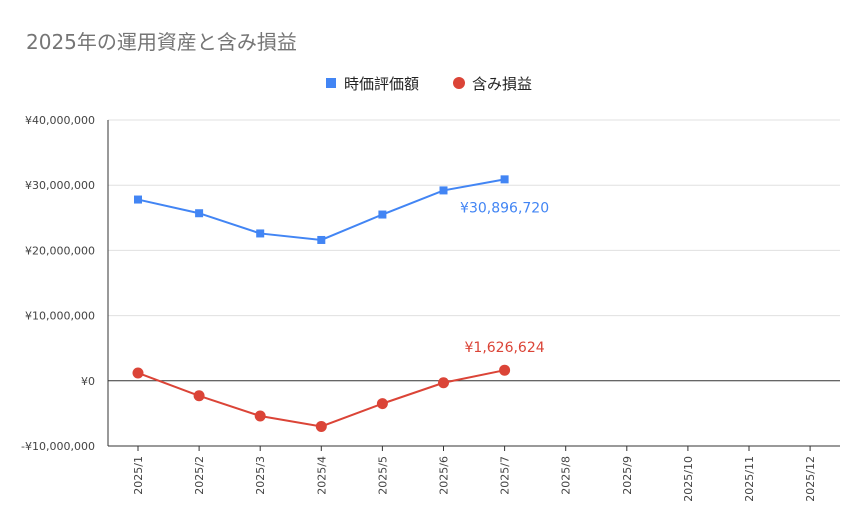 Image resolution: width=868 pixels, height=532 pixels. What do you see at coordinates (382, 475) in the screenshot?
I see `x-tick-label: 2025/5` at bounding box center [382, 475].